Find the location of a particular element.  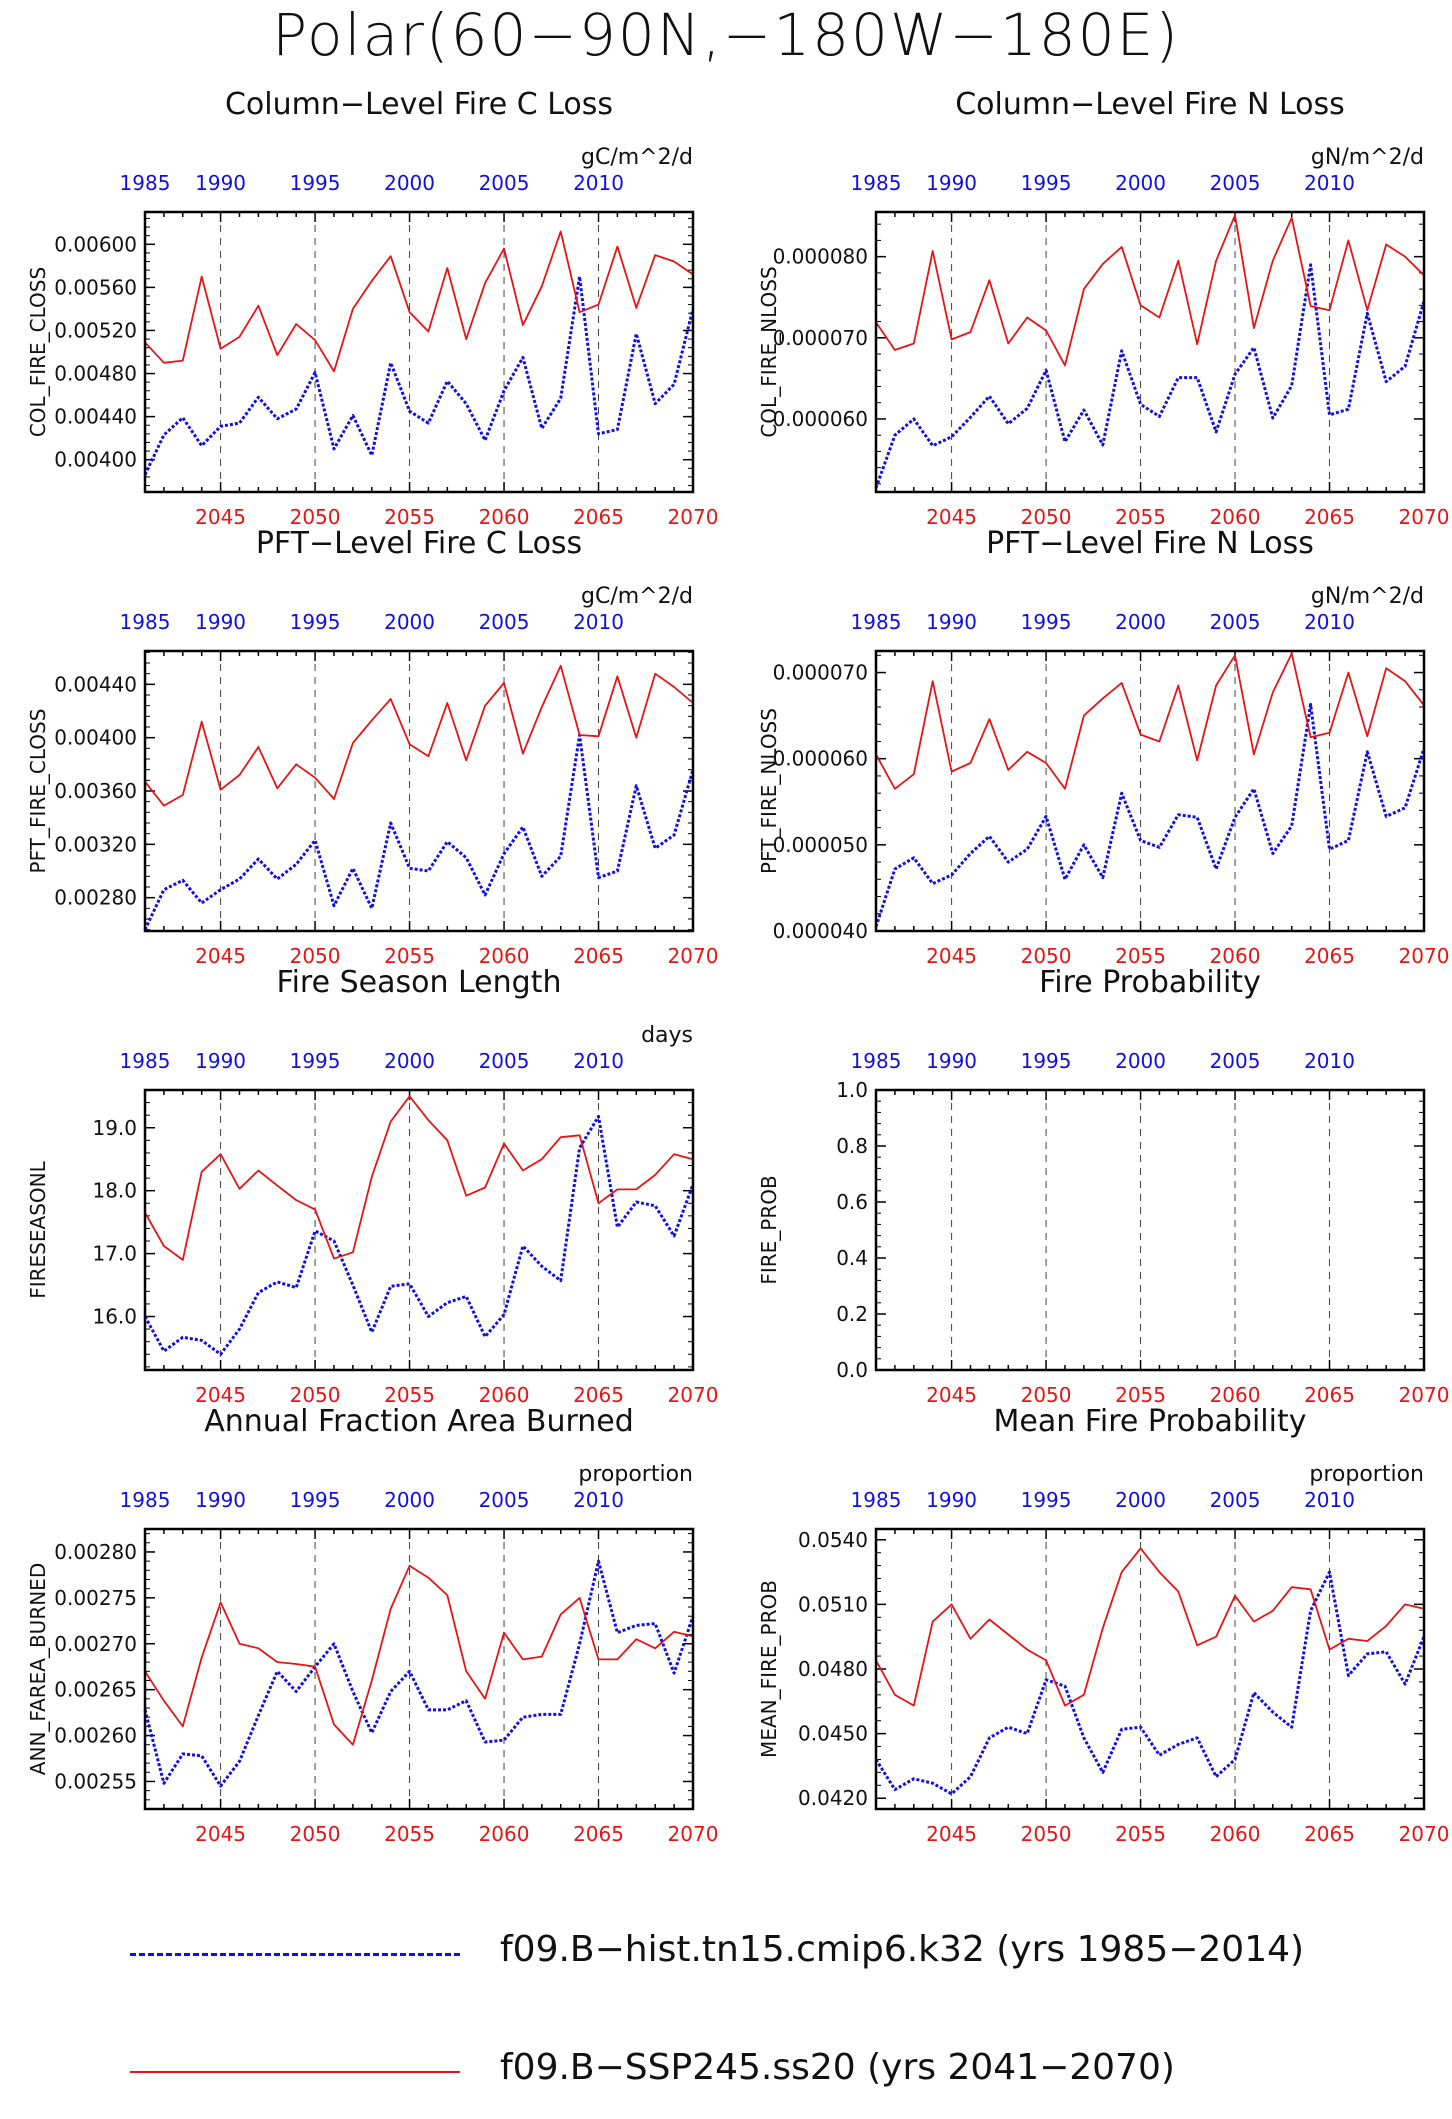

y-tick-label: 0.00265 is located at coordinates (95, 1690).